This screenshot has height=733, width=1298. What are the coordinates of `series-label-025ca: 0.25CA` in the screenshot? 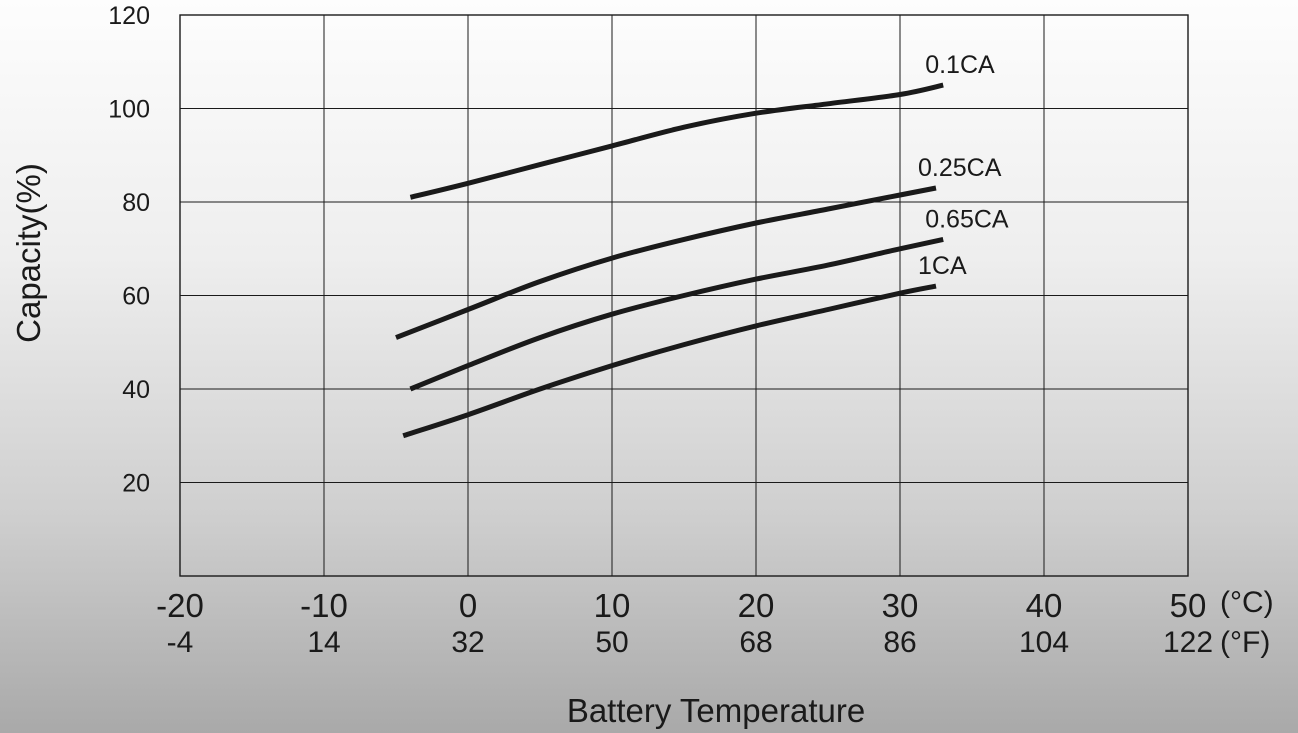 It's located at (960, 168).